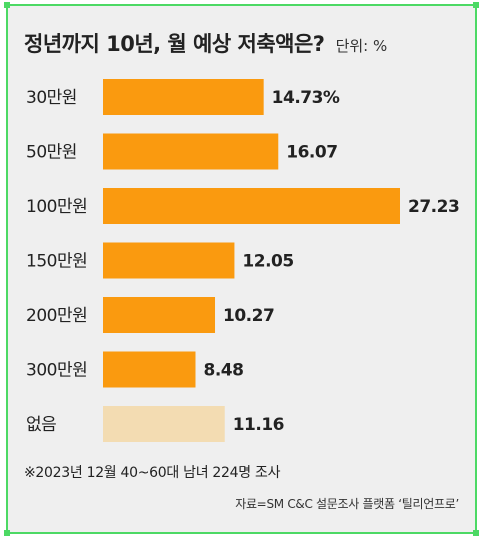  What do you see at coordinates (223, 371) in the screenshot?
I see `value-label: 8.48` at bounding box center [223, 371].